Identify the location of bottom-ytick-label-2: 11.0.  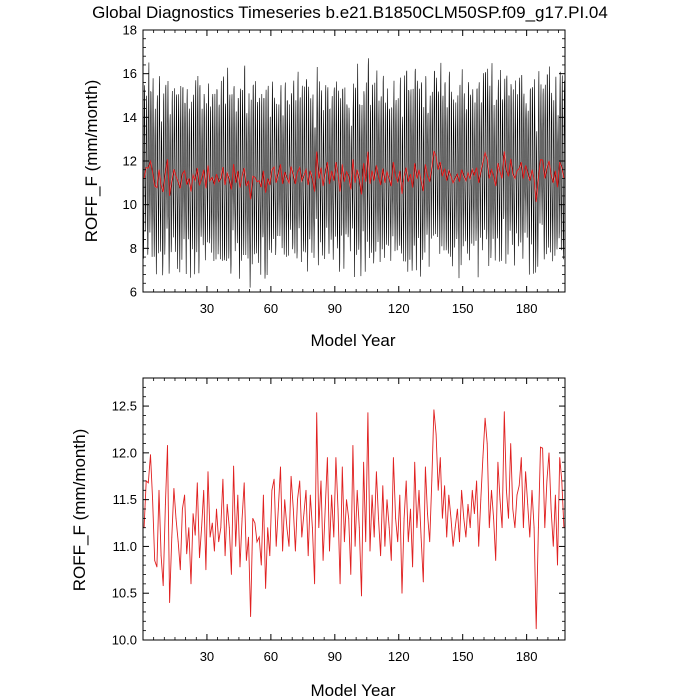
(125, 546).